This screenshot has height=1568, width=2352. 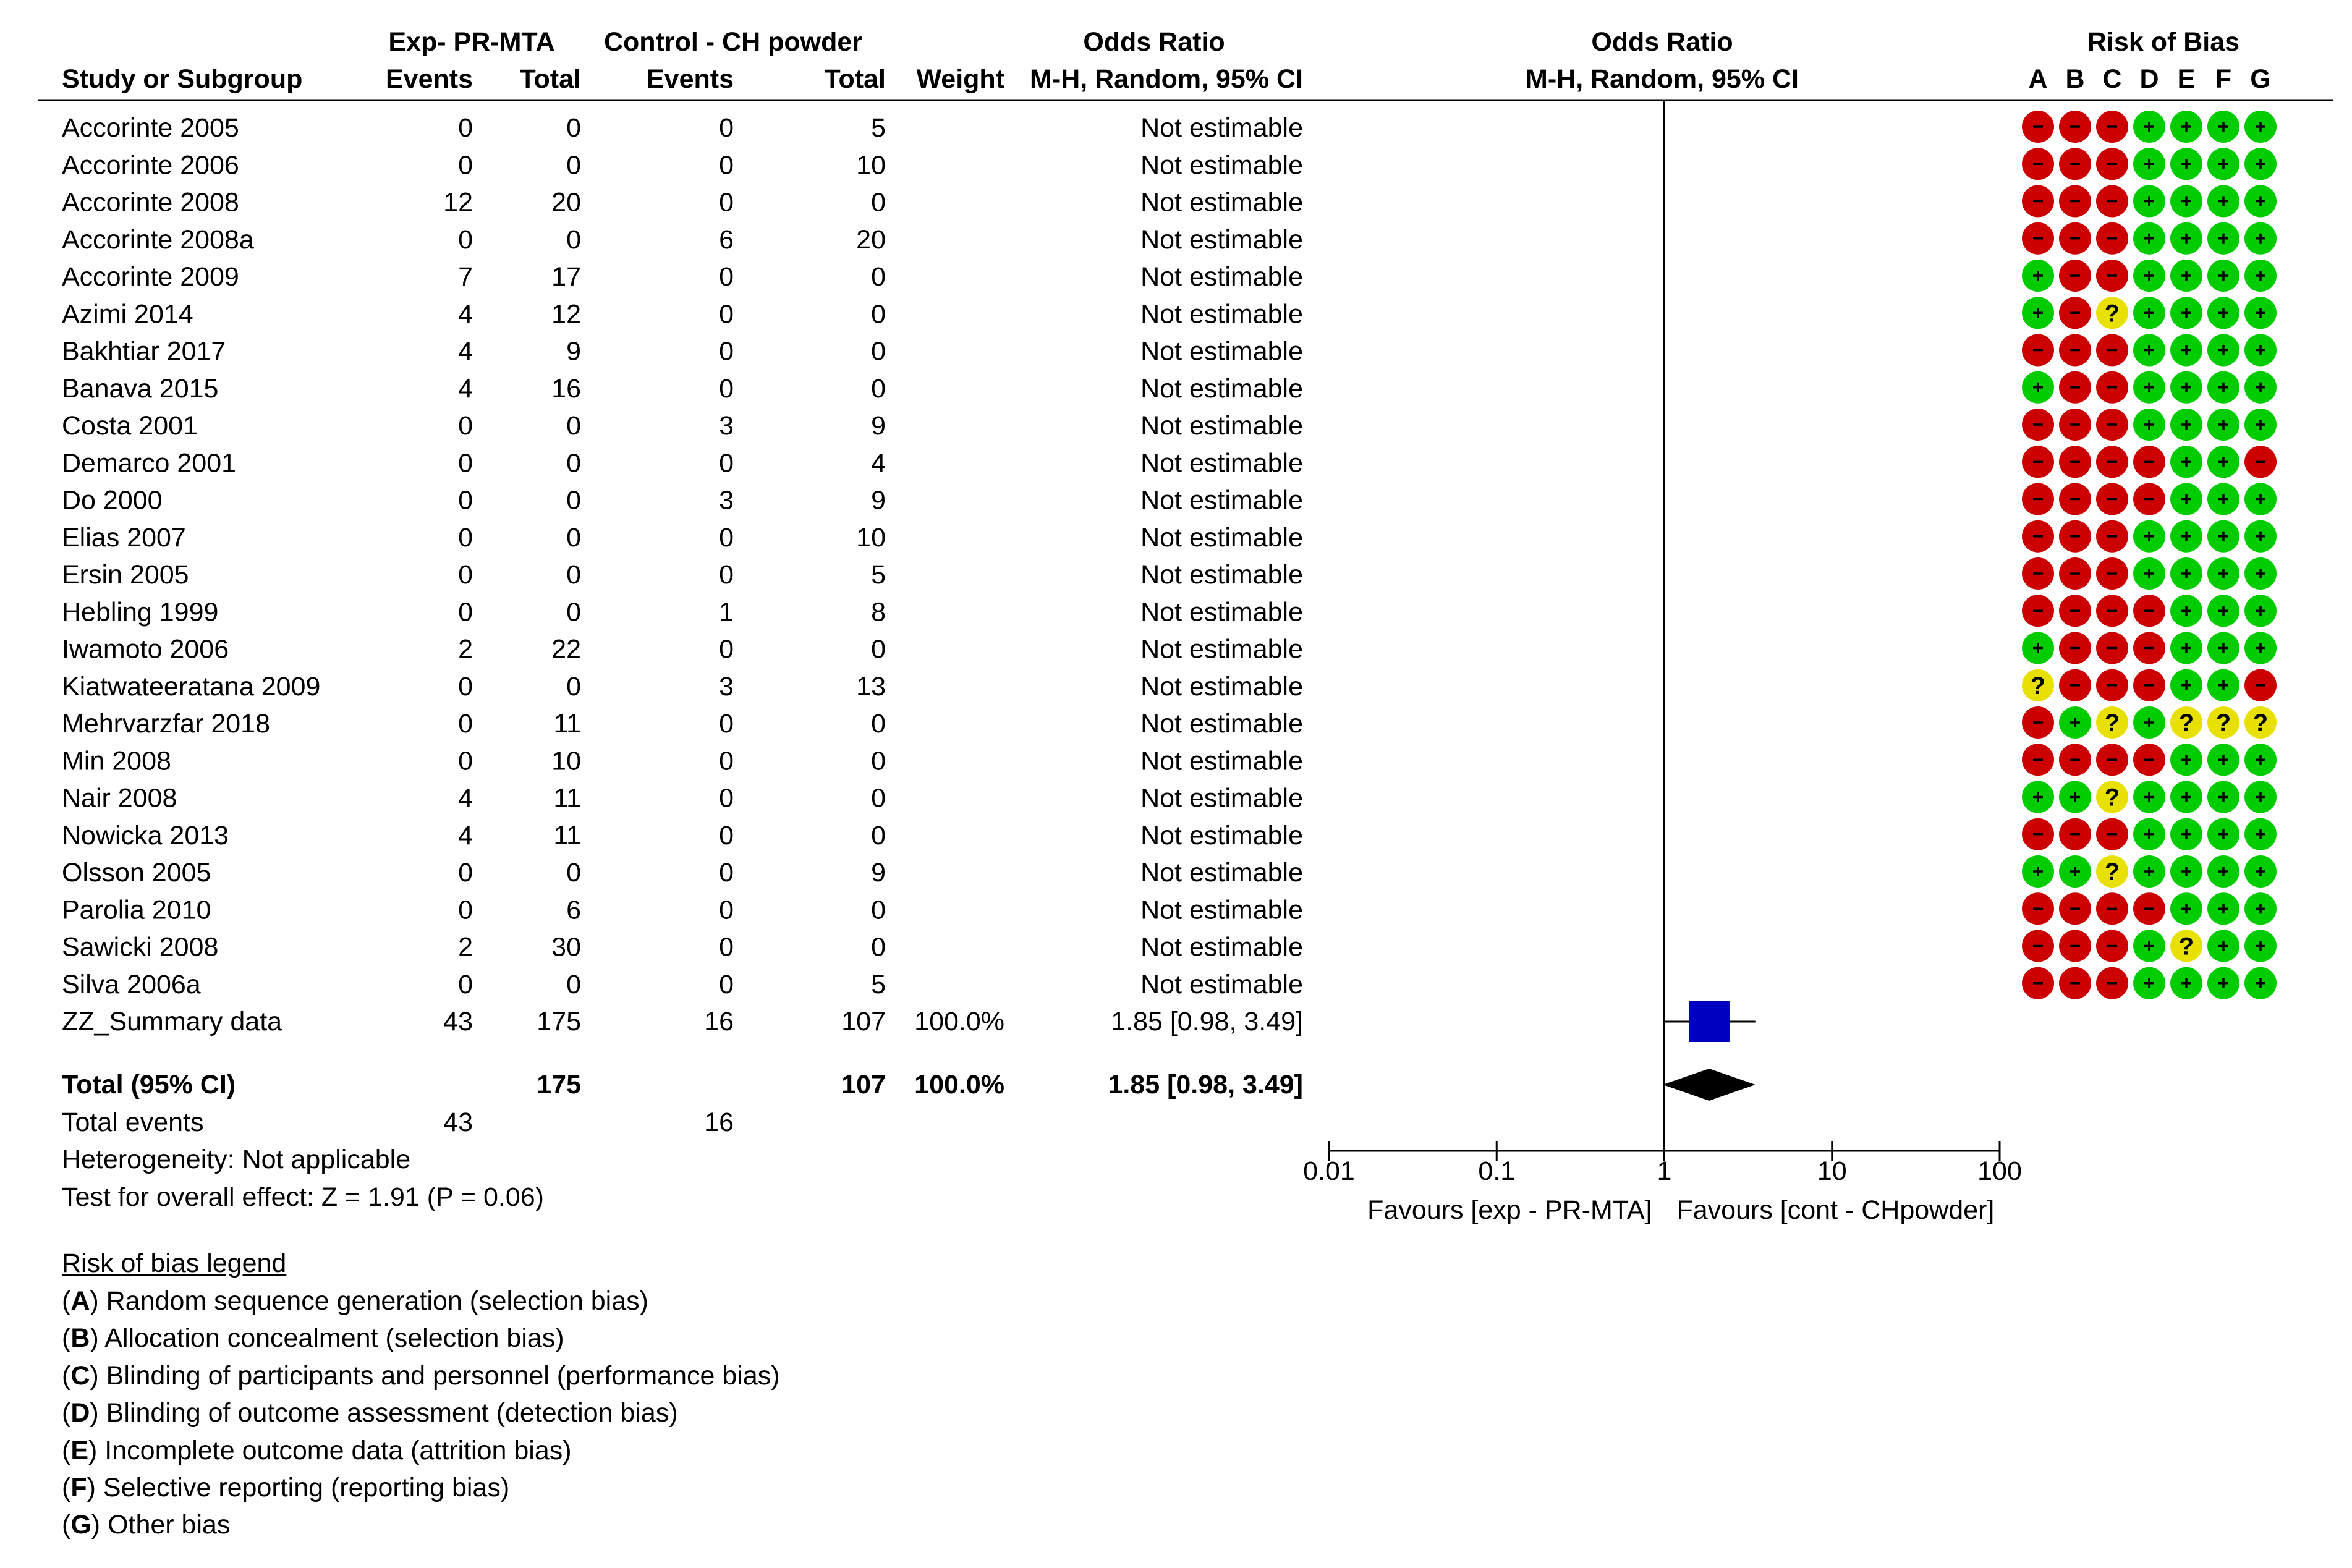 What do you see at coordinates (727, 240) in the screenshot?
I see `control-events-cell: 6` at bounding box center [727, 240].